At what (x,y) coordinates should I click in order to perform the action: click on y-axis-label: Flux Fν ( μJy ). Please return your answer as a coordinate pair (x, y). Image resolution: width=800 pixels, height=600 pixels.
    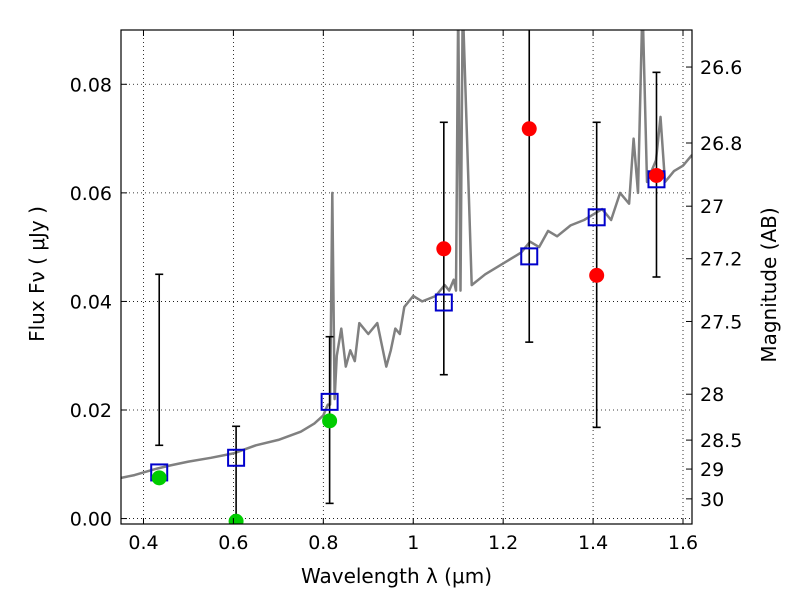
    Looking at the image, I should click on (37, 274).